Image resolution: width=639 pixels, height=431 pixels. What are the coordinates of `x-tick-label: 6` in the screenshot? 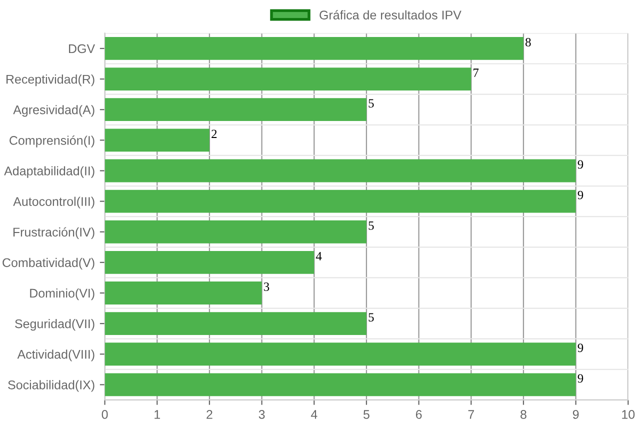 It's located at (419, 414).